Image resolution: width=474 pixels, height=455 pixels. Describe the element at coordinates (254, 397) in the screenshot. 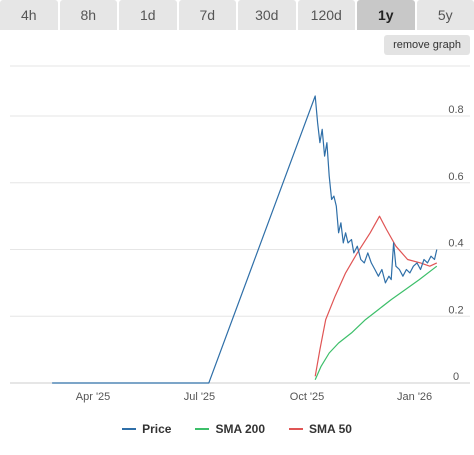

I see `x-axis: Apr '25 Jul '25 Oct '25 Jan '26` at that location.